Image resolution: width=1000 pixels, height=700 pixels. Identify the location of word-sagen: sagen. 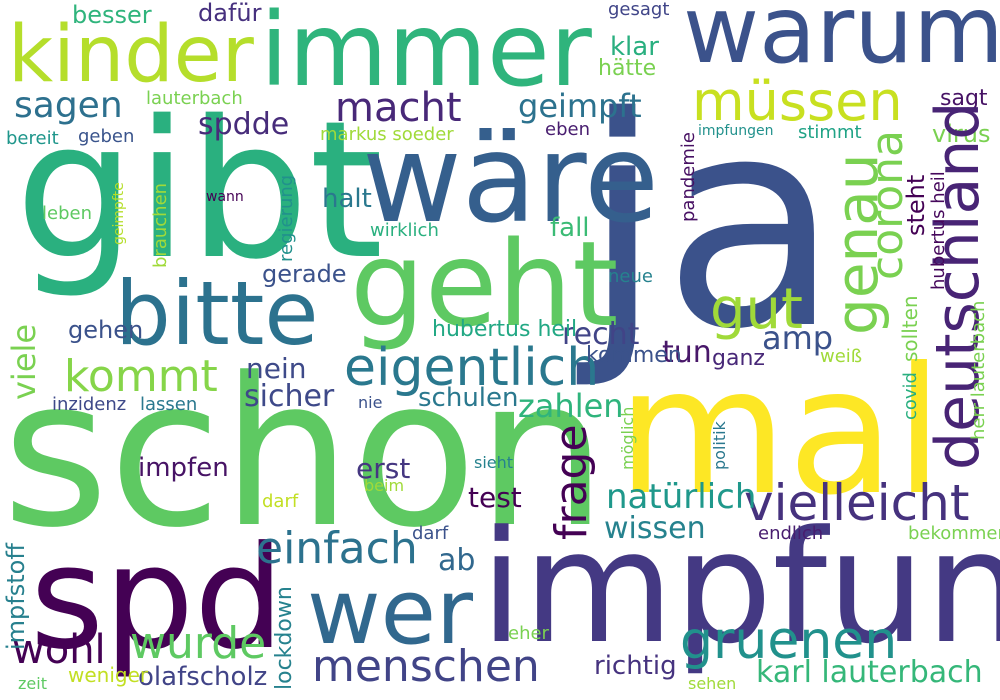
(68, 105).